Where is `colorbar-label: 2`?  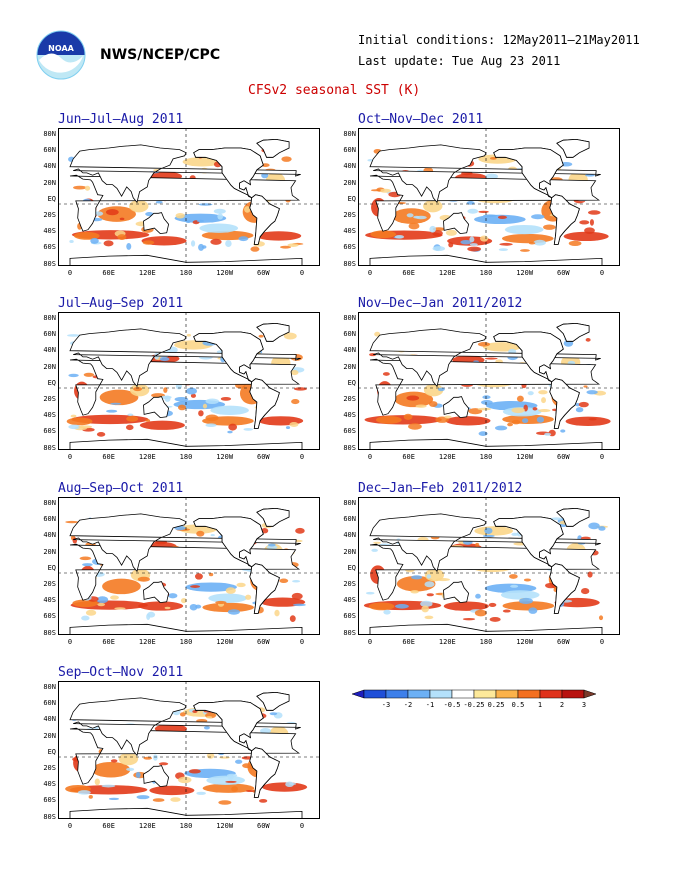
colorbar-label: 2 is located at coordinates (562, 705).